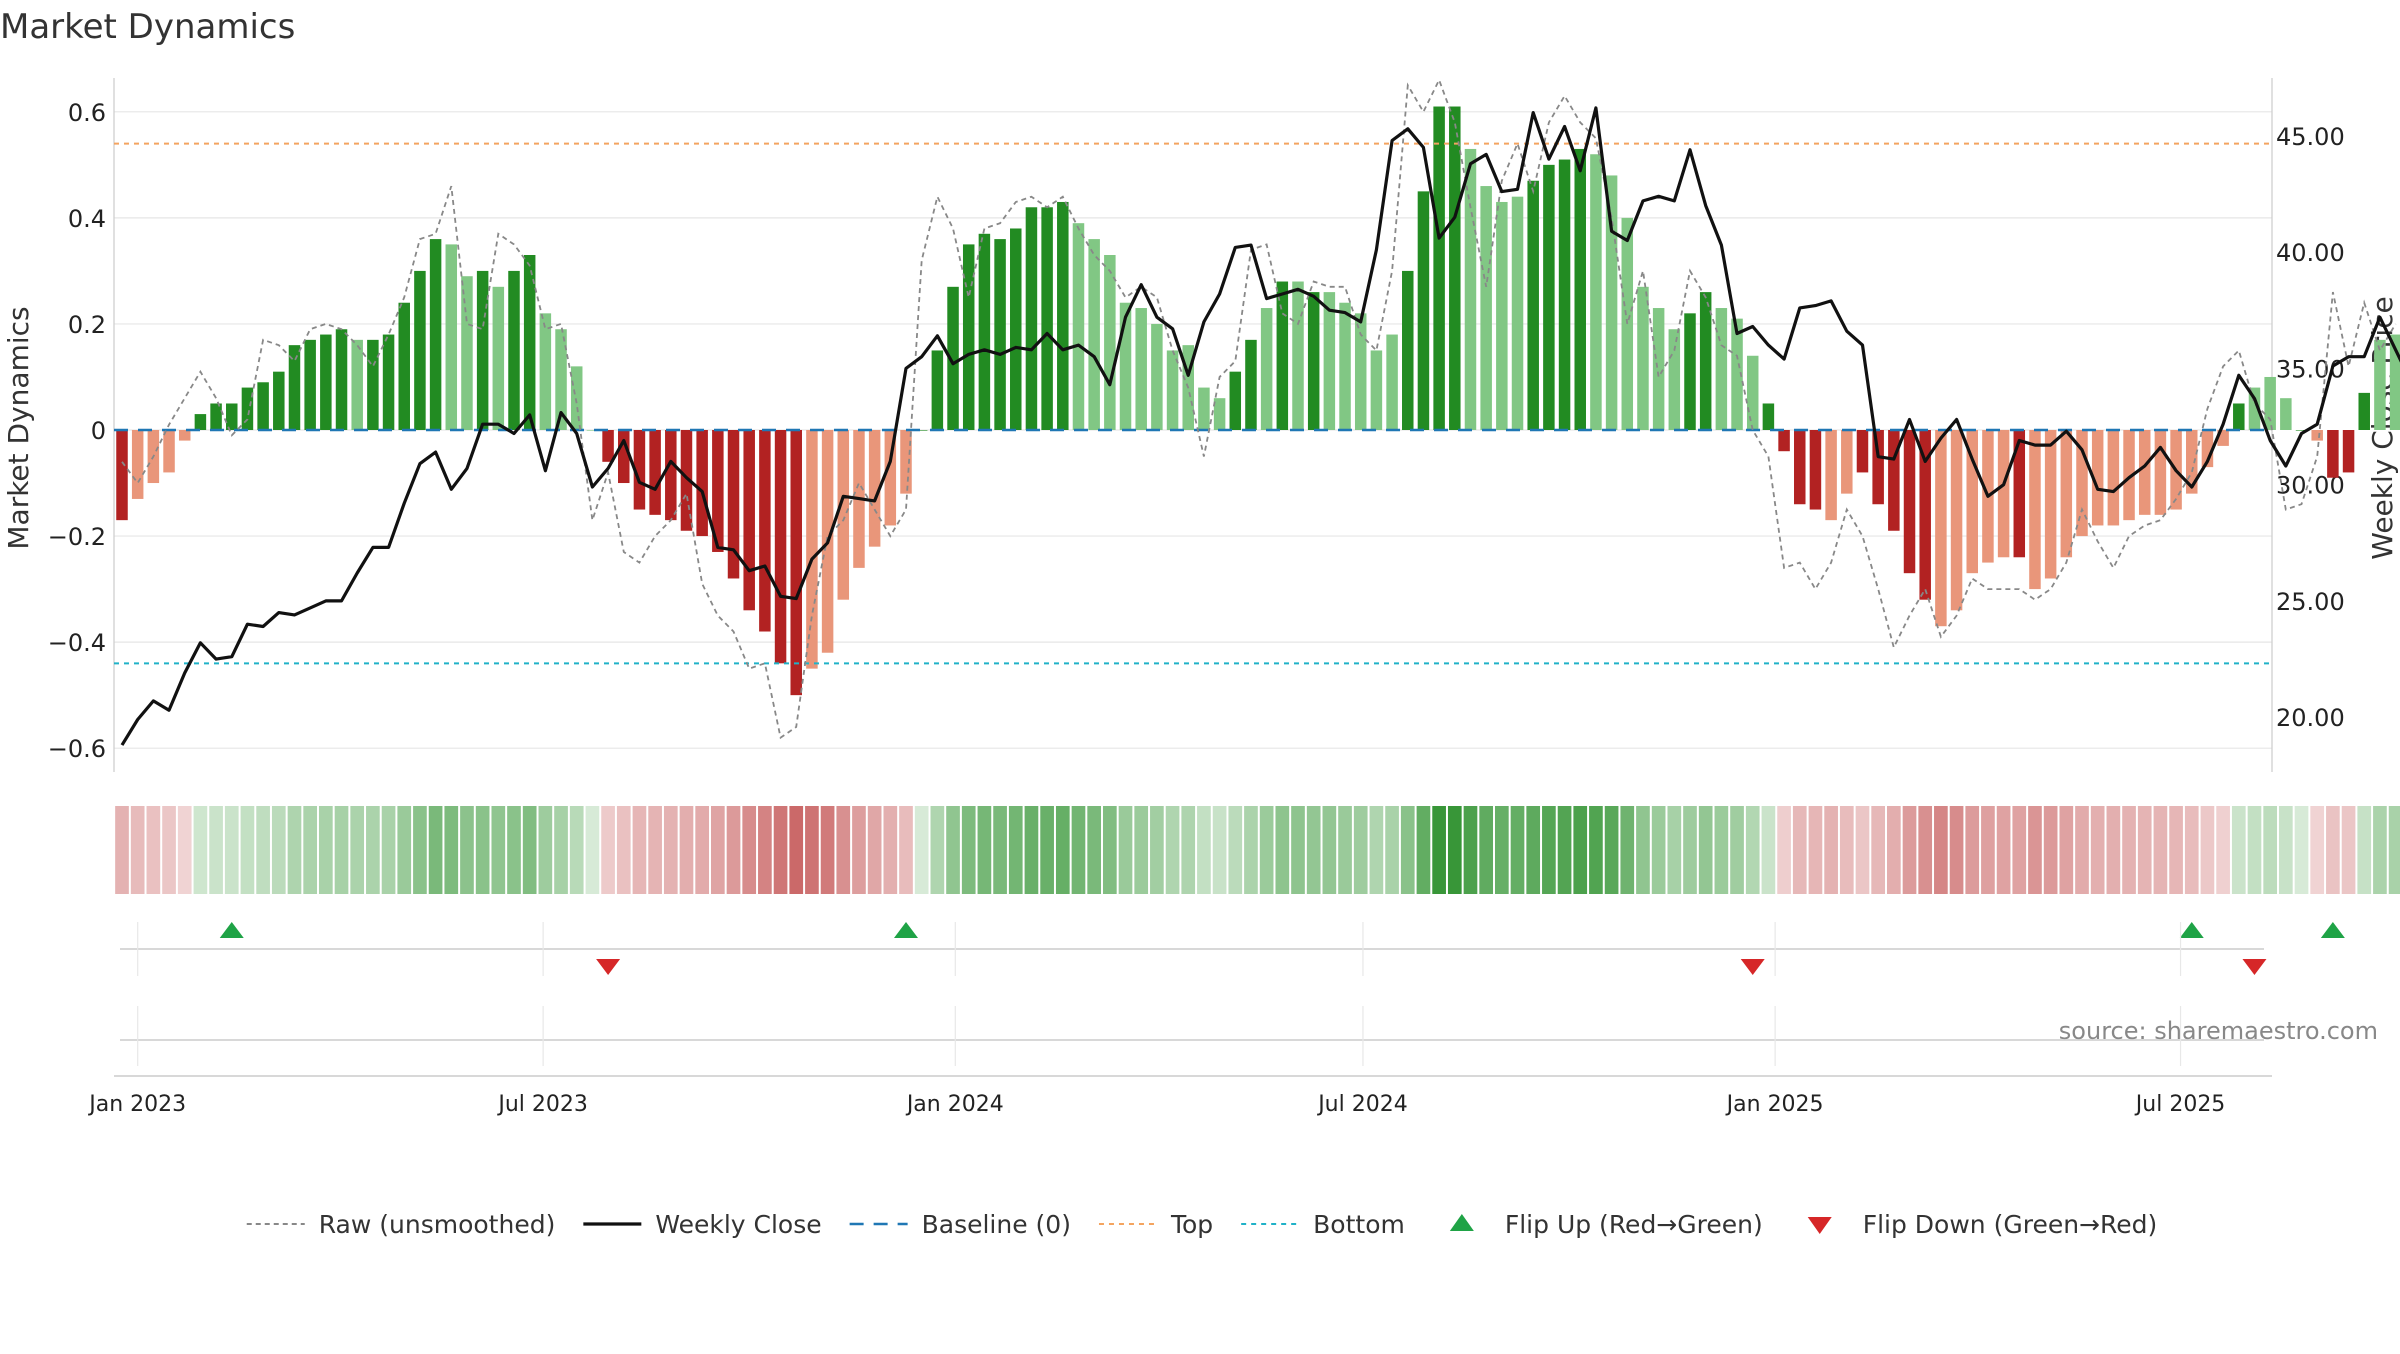  Describe the element at coordinates (2310, 253) in the screenshot. I see `right-tick-label: 40.00` at that location.